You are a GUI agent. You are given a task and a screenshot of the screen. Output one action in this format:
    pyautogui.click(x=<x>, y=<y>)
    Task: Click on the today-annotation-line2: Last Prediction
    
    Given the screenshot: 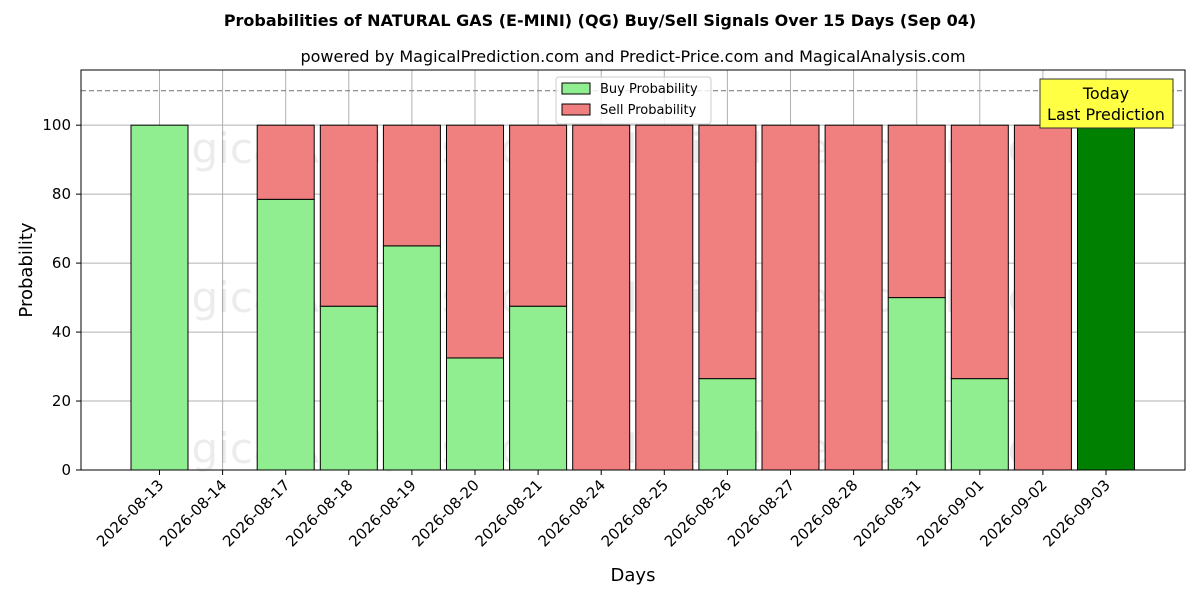 What is the action you would take?
    pyautogui.click(x=1106, y=114)
    